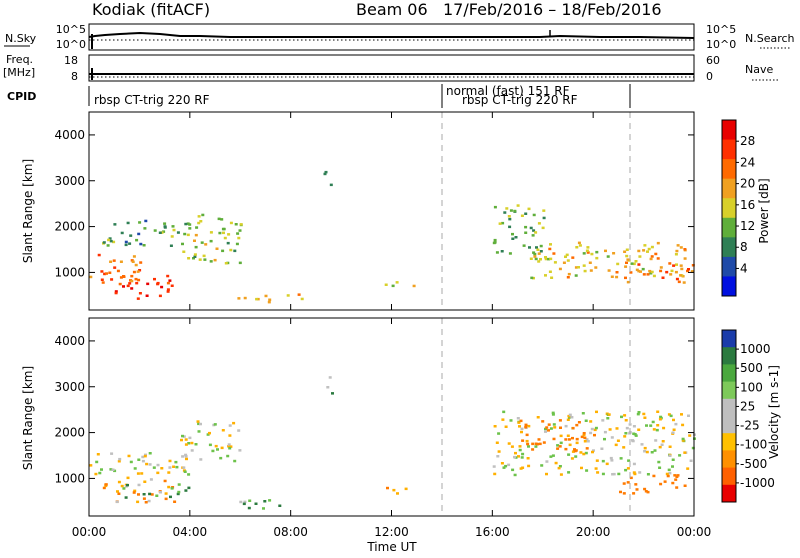 The image size is (800, 558). I want to click on colorbar-tick-label: -500, so click(753, 464).